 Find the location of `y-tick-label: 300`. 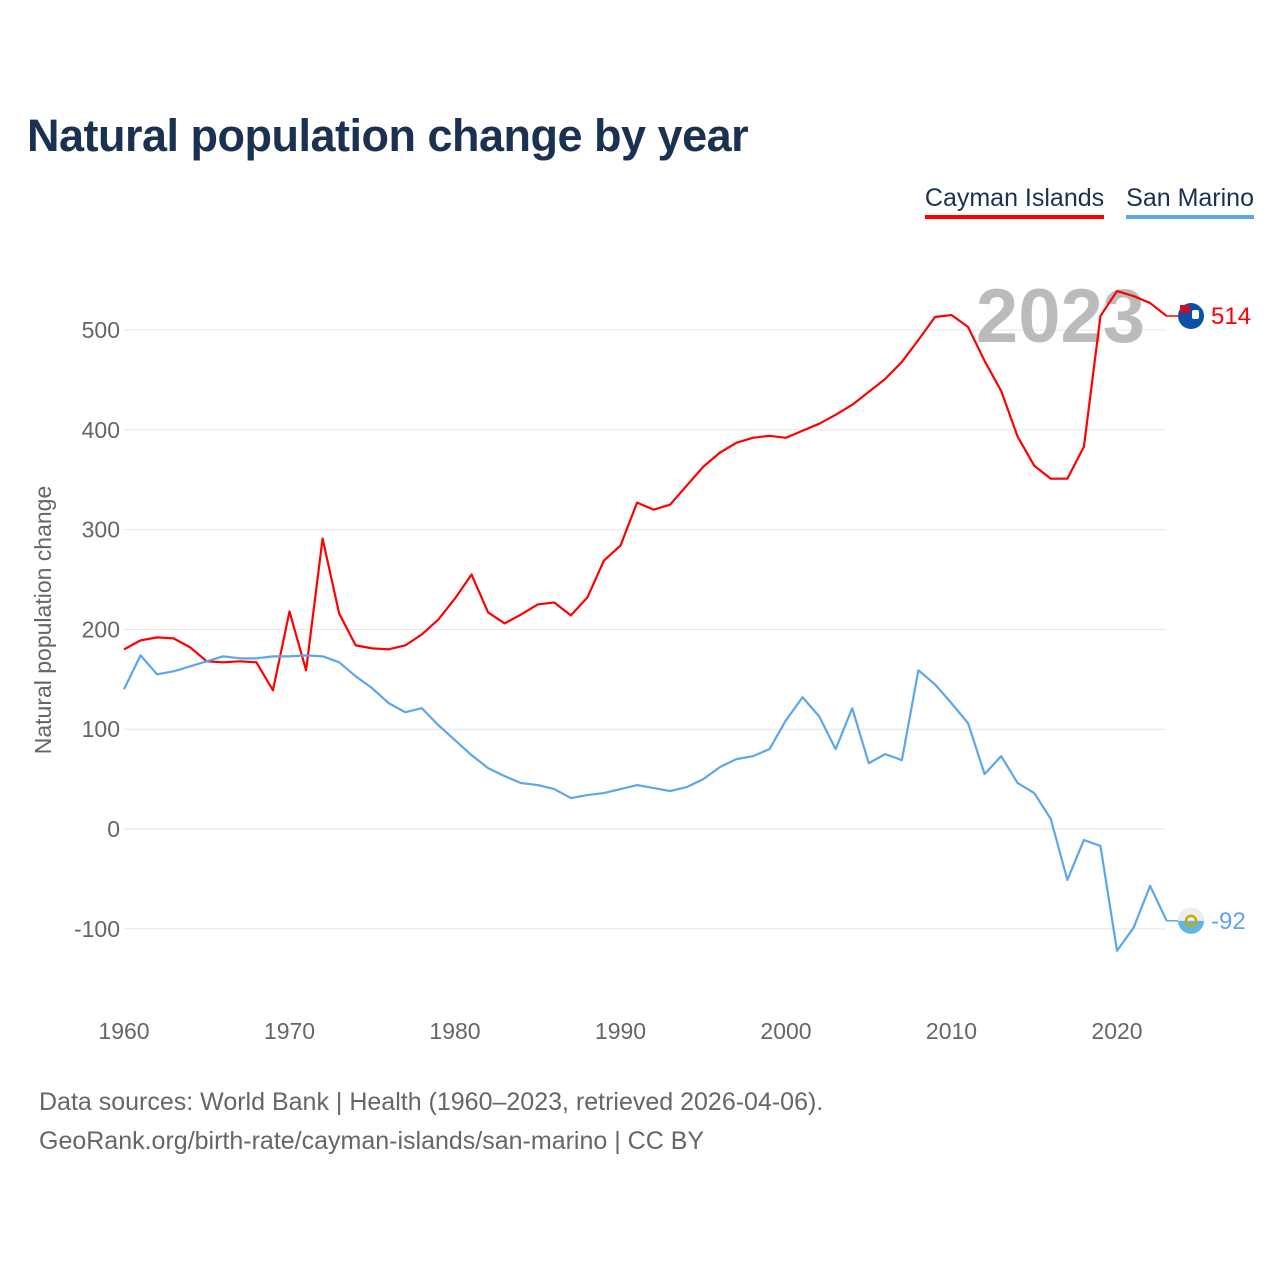

y-tick-label: 300 is located at coordinates (101, 530).